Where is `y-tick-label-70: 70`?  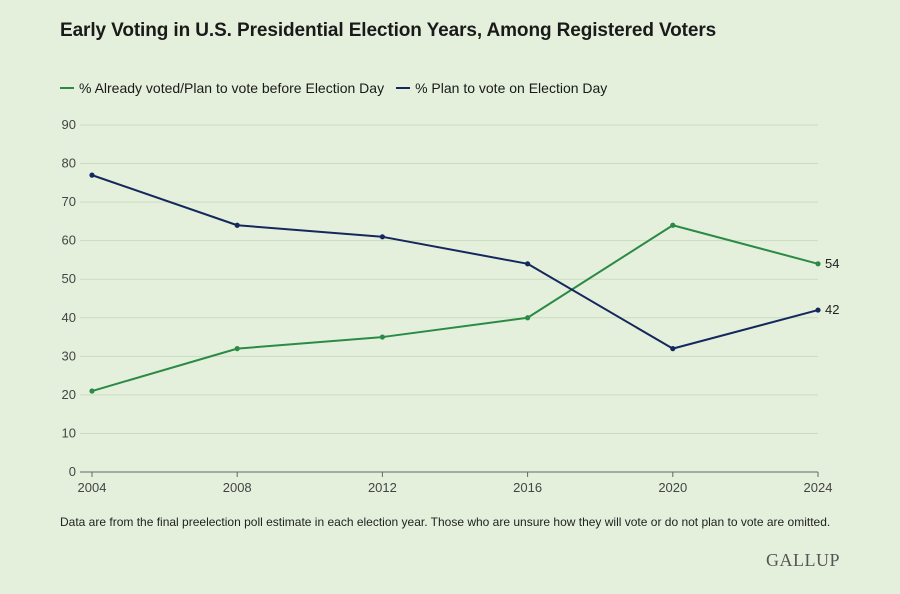 y-tick-label-70: 70 is located at coordinates (69, 201).